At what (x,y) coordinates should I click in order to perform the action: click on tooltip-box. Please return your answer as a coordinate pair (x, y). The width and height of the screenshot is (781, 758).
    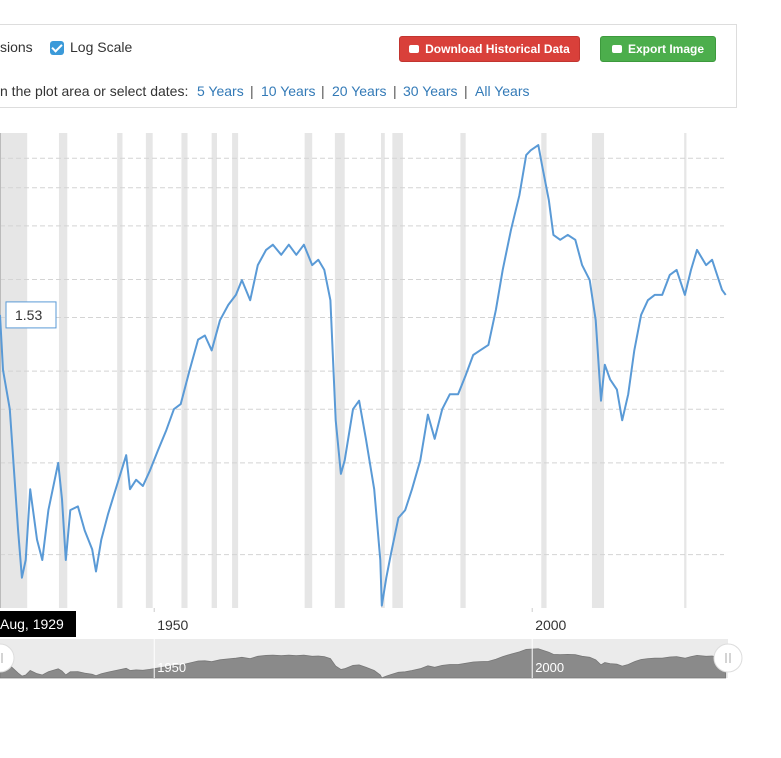
    Looking at the image, I should click on (31, 315).